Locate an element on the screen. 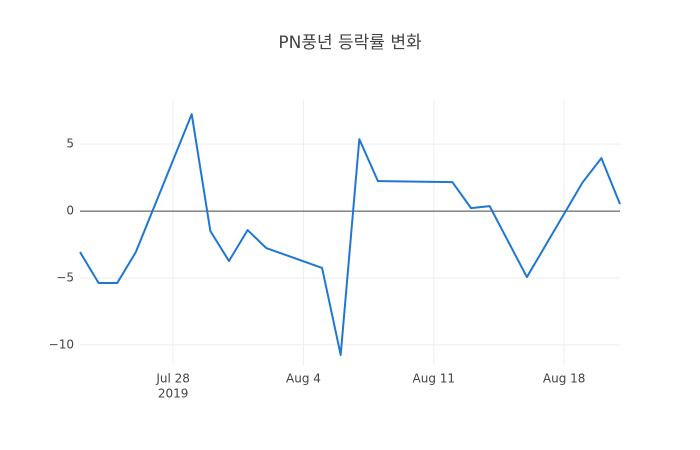 The width and height of the screenshot is (700, 450). y-tick-label: 5 is located at coordinates (70, 144).